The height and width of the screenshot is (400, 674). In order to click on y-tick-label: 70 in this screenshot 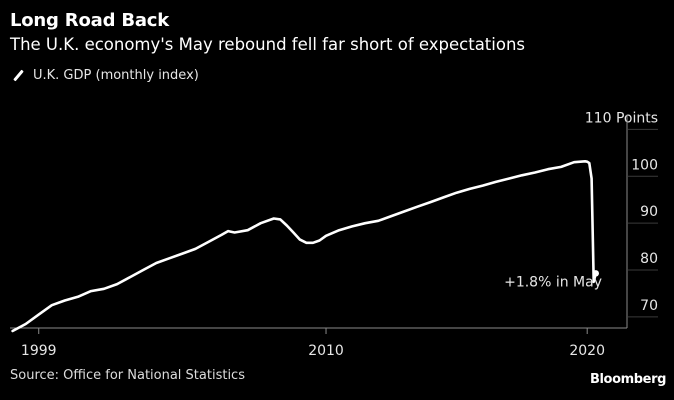, I will do `click(649, 306)`.